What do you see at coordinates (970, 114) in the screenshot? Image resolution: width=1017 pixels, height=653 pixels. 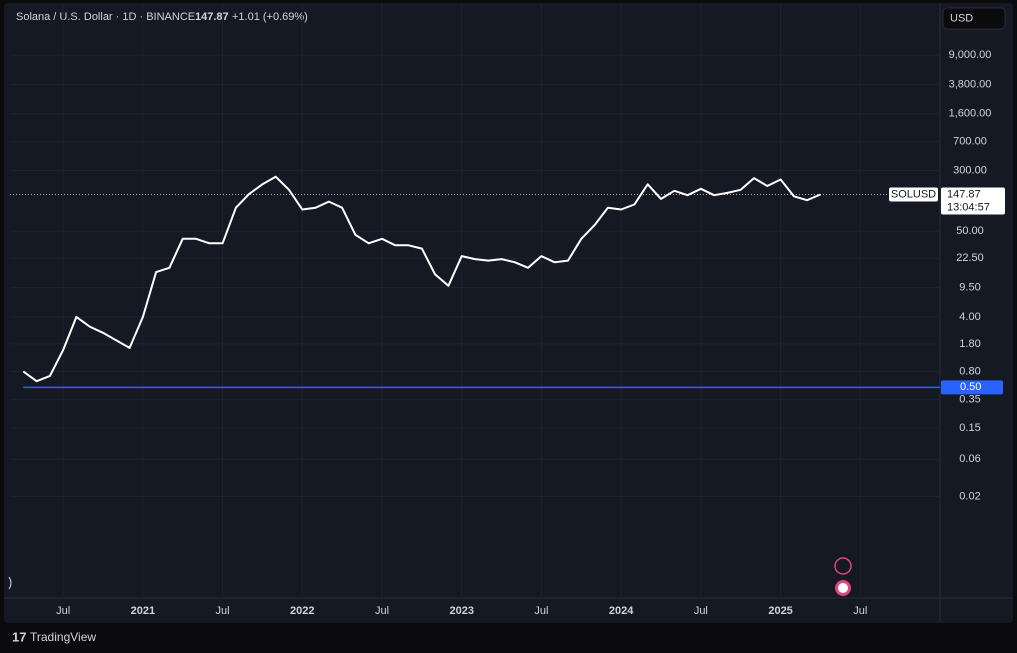 I see `y-tick-label: 1,600.00` at bounding box center [970, 114].